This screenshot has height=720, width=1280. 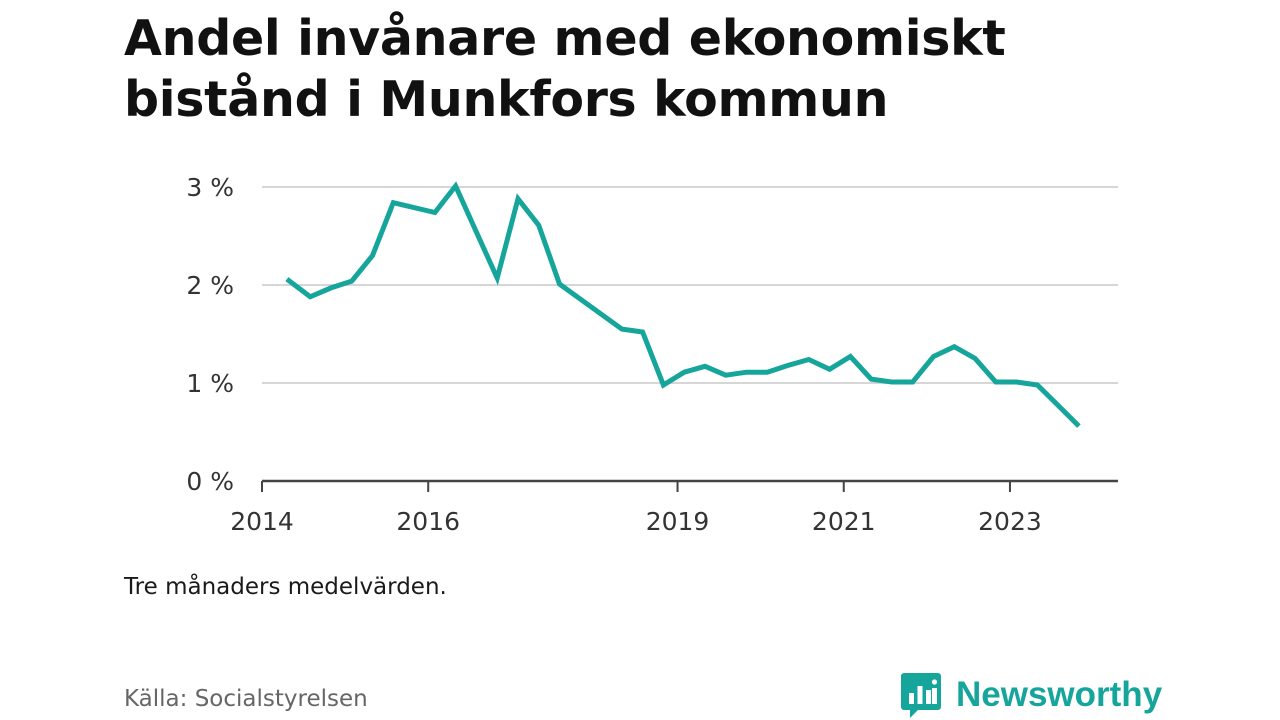 I want to click on y-tick-label: 1 %, so click(x=210, y=383).